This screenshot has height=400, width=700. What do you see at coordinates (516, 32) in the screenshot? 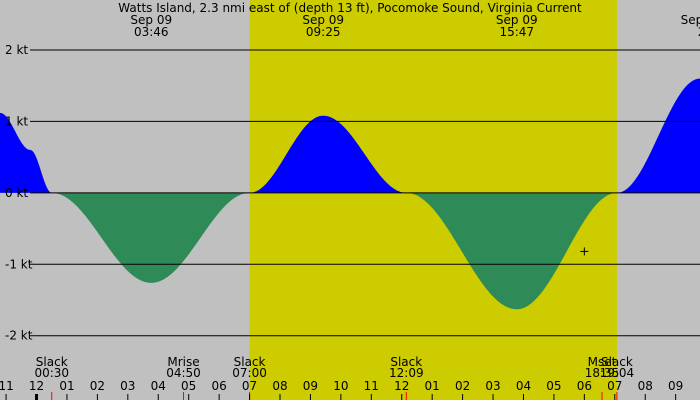
I see `extreme-time-label: 15:47` at bounding box center [516, 32].